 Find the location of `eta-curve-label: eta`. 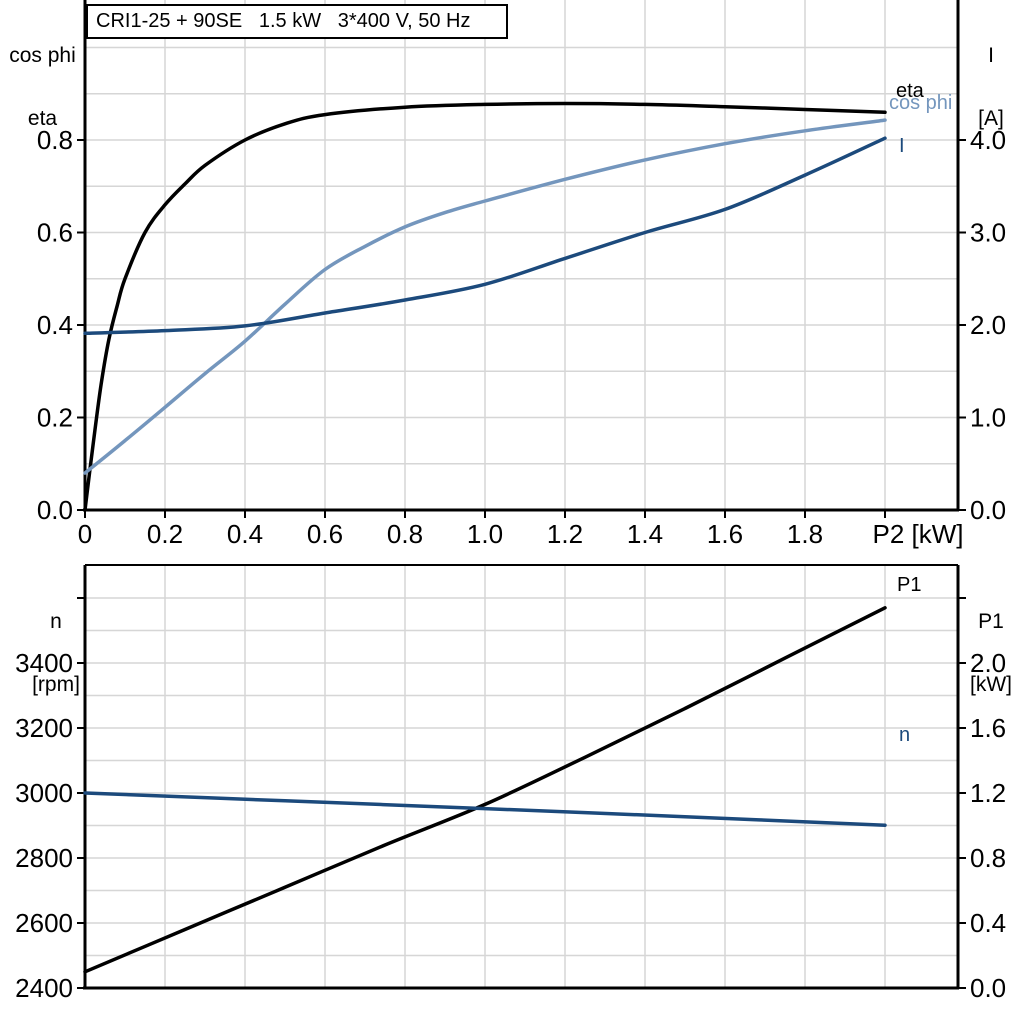

eta-curve-label: eta is located at coordinates (910, 91).